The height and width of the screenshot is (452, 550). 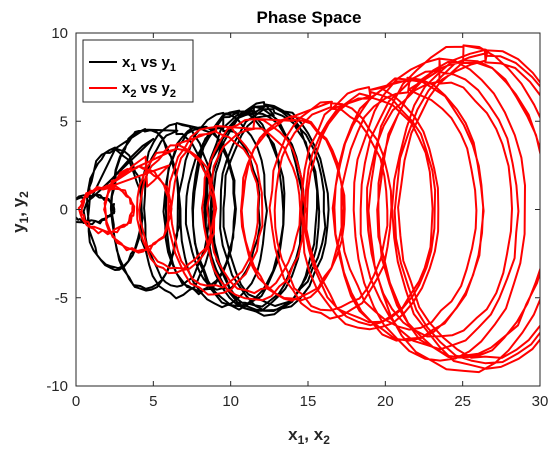 What do you see at coordinates (149, 64) in the screenshot?
I see `legend-label-series-1: x1 vs y1` at bounding box center [149, 64].